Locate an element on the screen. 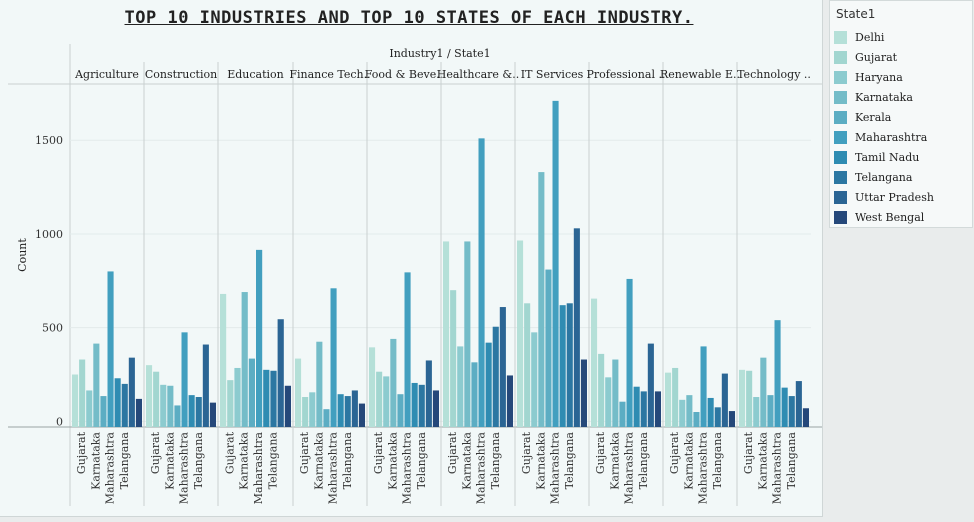 This screenshot has width=974, height=522. legend-item: Kerala is located at coordinates (901, 117).